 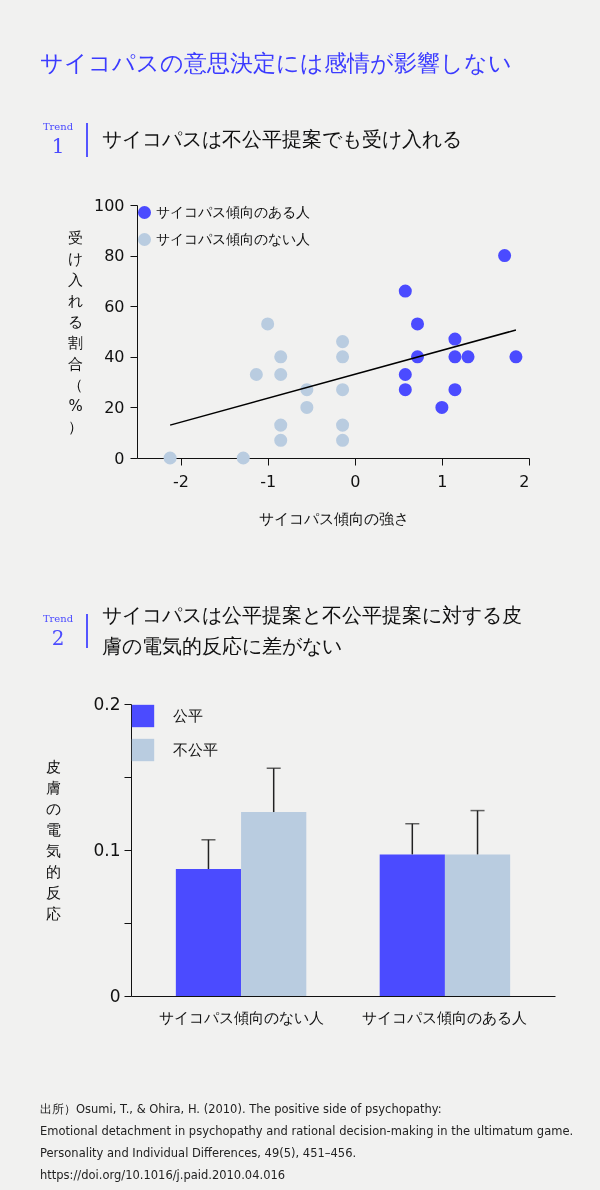 I want to click on x-axis-title: サイコパス傾向の強さ, so click(x=333, y=518).